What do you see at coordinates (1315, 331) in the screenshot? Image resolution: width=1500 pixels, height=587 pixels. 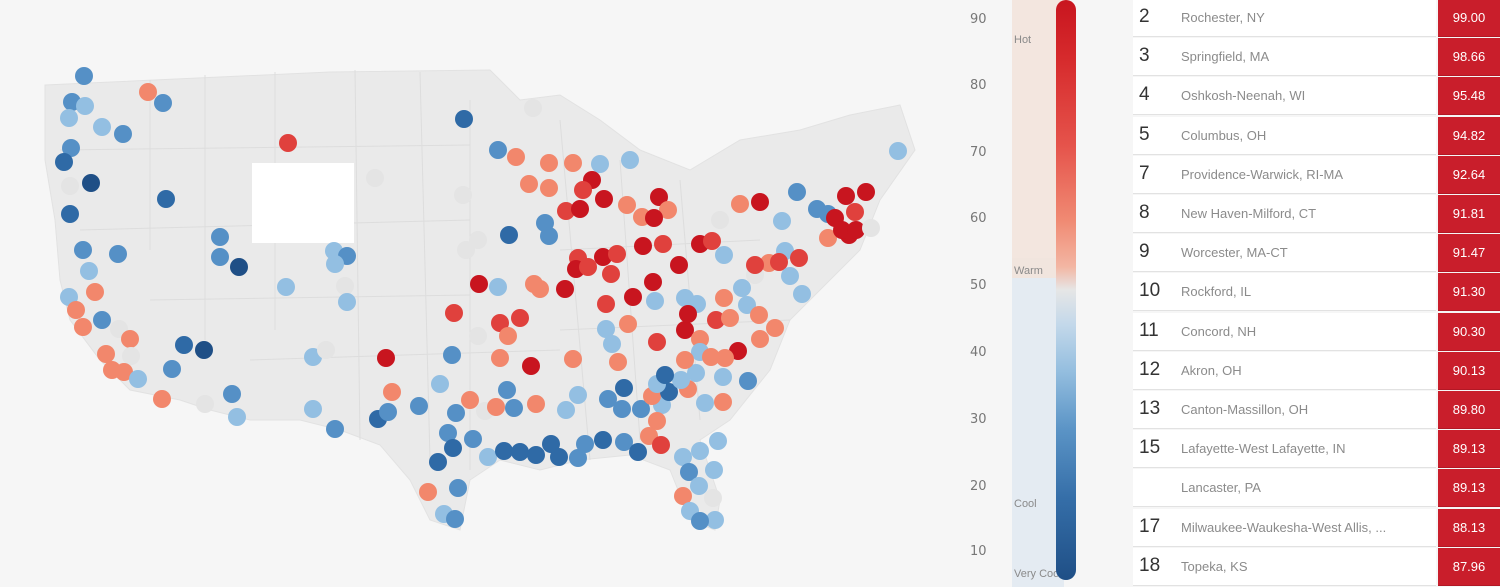 I see `table-row: 11 Concord, NH 90.30` at bounding box center [1315, 331].